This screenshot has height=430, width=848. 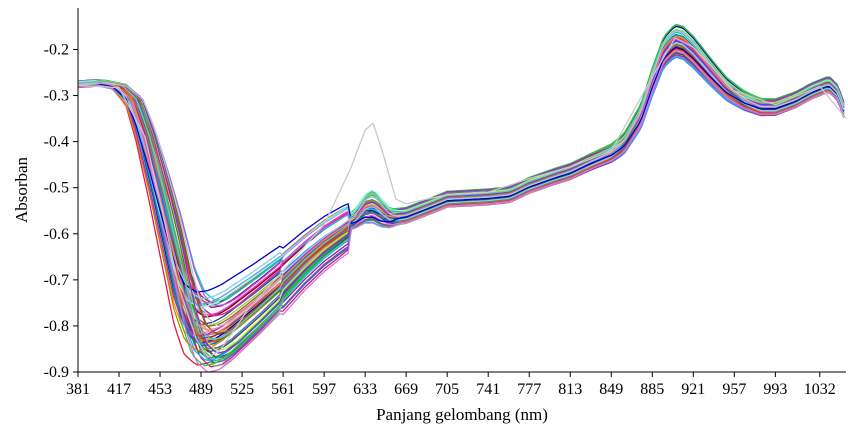 I want to click on x-tick-label: 957, so click(x=734, y=389).